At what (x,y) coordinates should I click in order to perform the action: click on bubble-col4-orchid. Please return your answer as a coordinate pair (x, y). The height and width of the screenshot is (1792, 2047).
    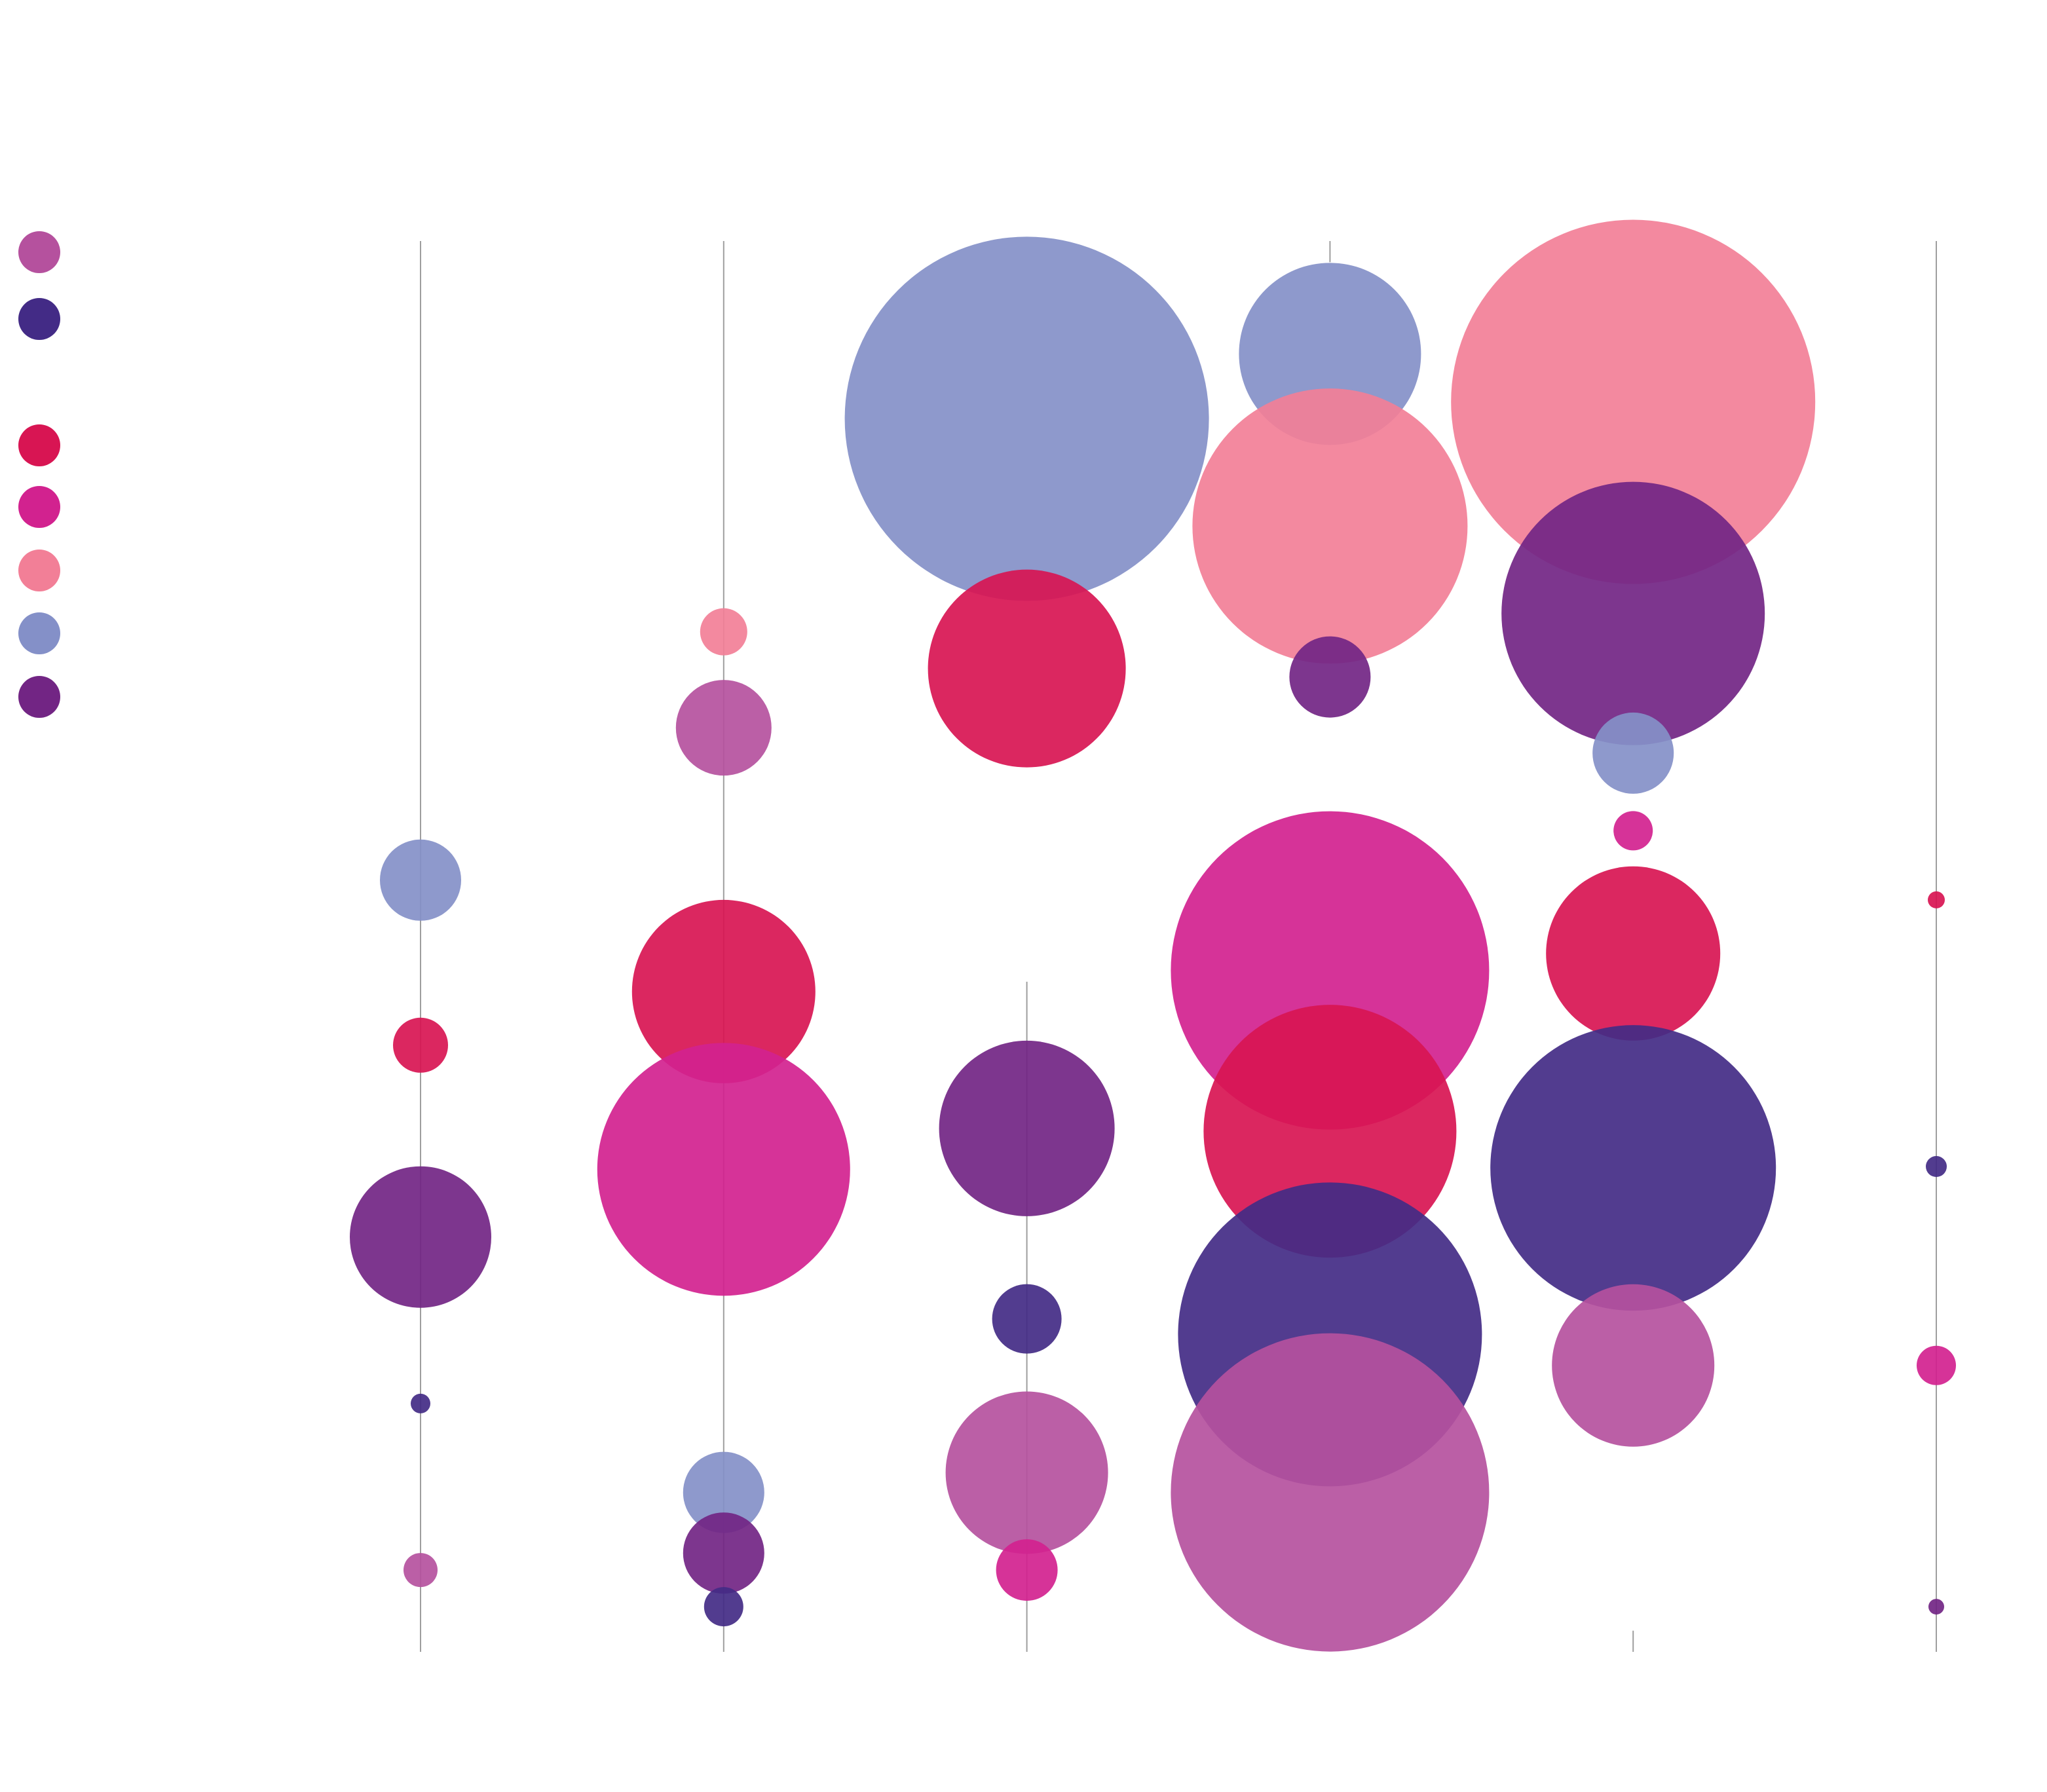
    Looking at the image, I should click on (1330, 1492).